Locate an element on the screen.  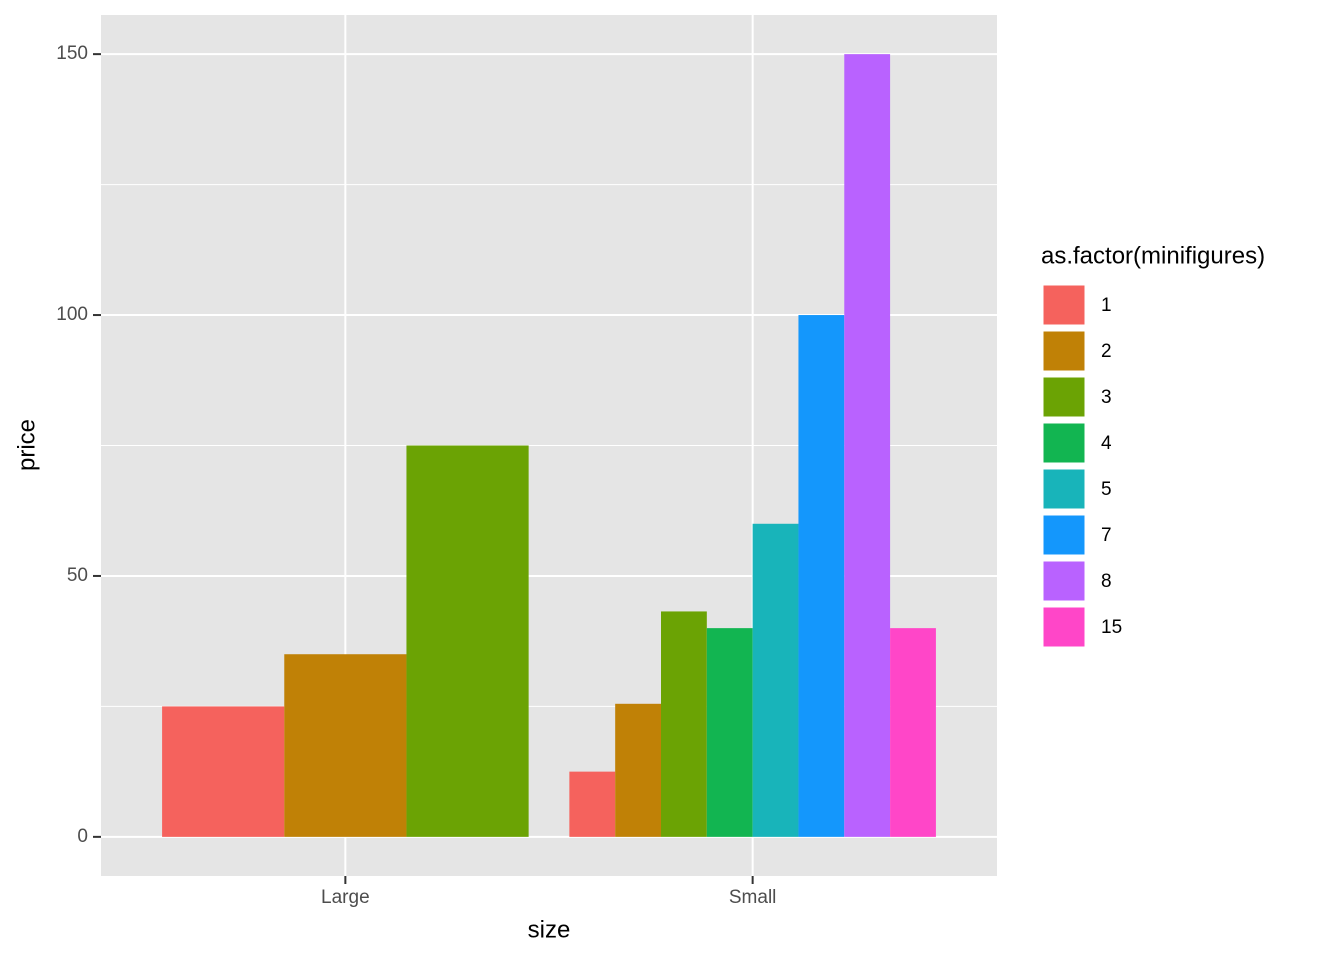
y-tick-label: 100 is located at coordinates (72, 314).